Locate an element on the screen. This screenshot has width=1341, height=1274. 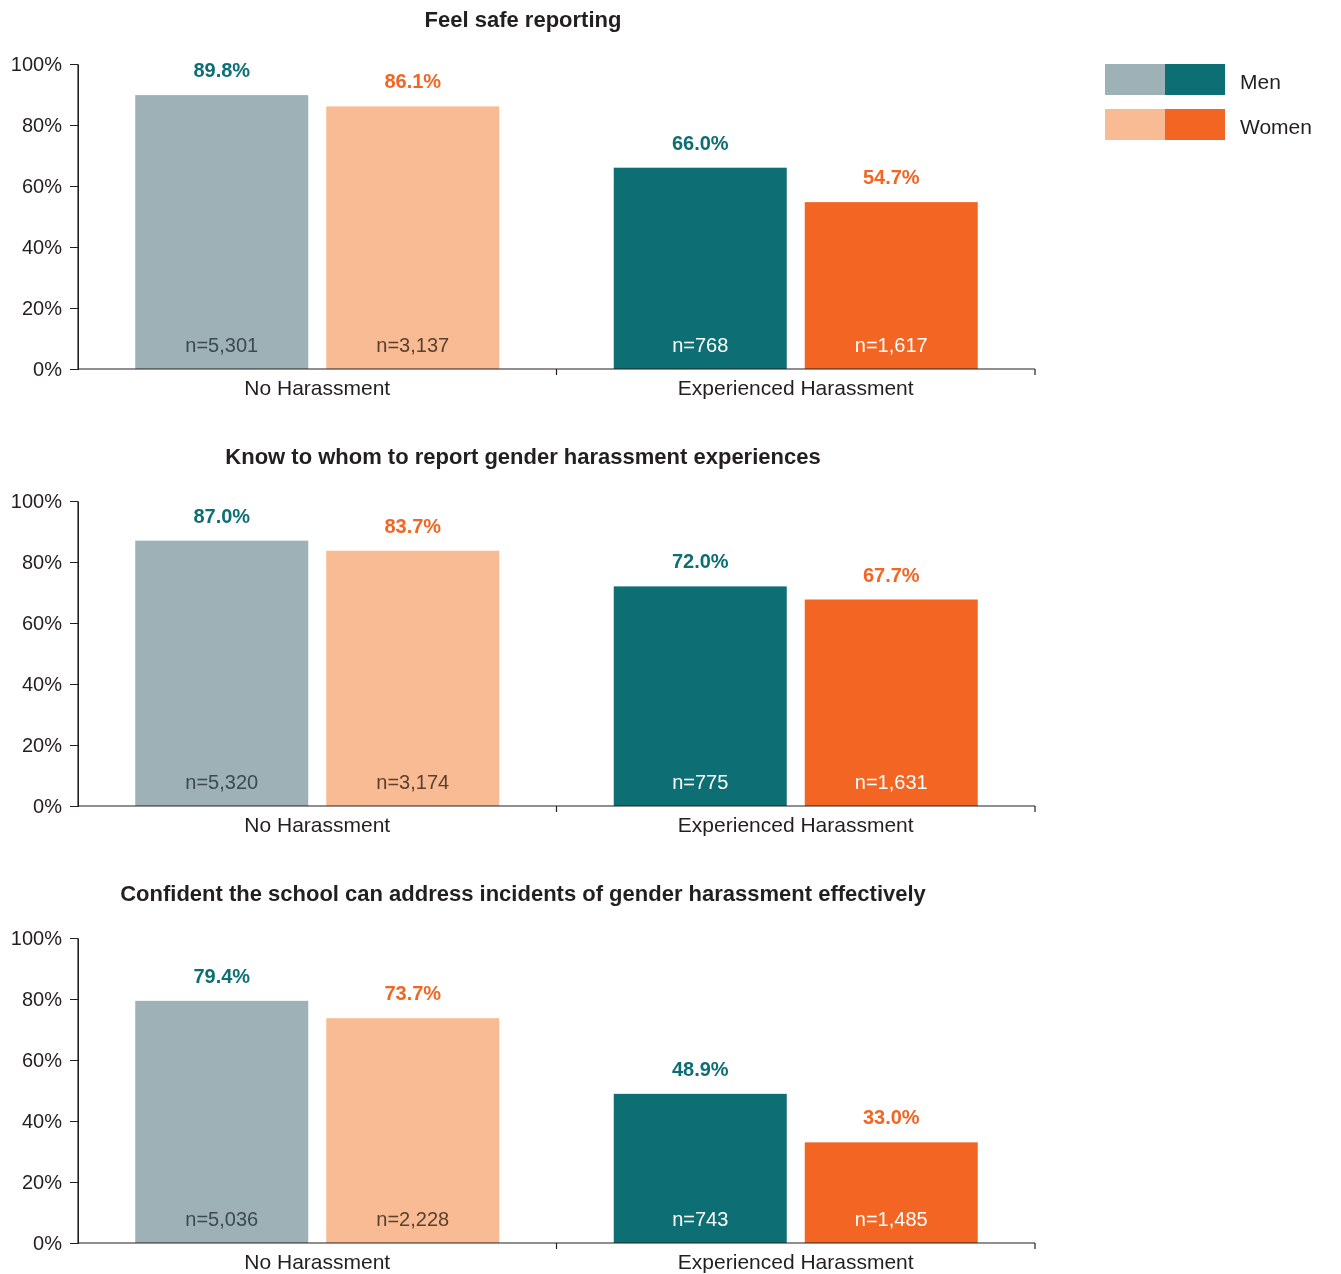
chart-title: Confident the school can address incidents of gender harassment effectively is located at coordinates (523, 893).